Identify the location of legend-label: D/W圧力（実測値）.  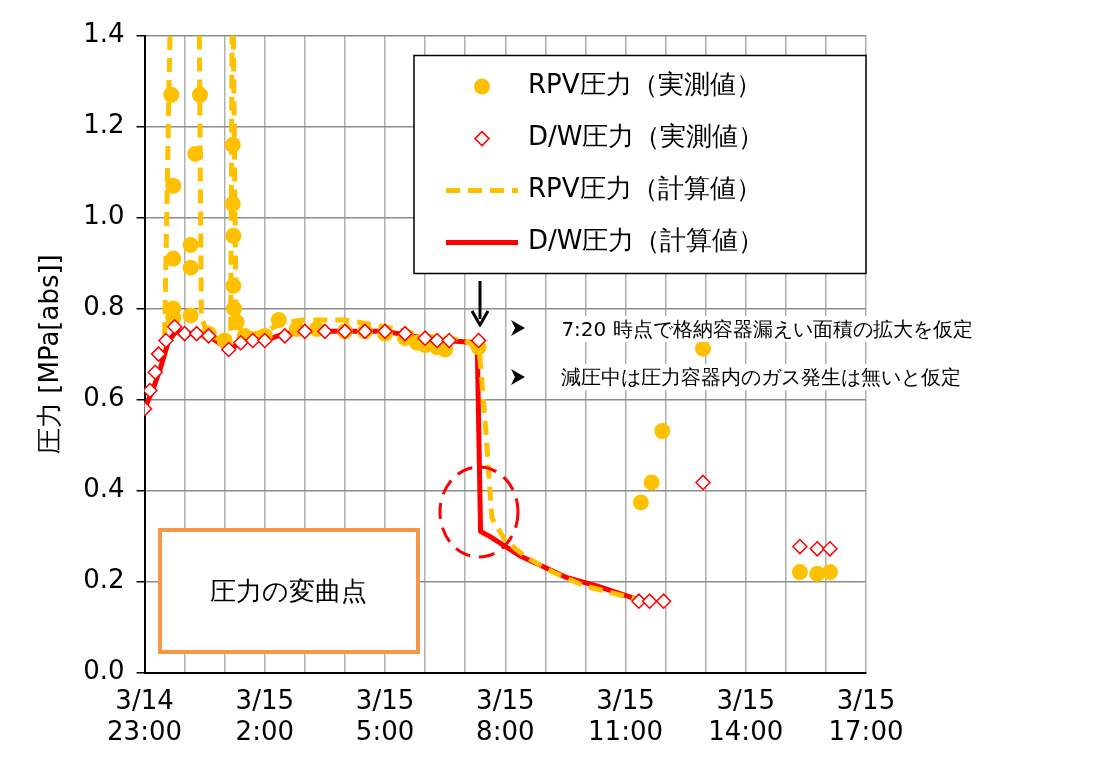
(646, 136).